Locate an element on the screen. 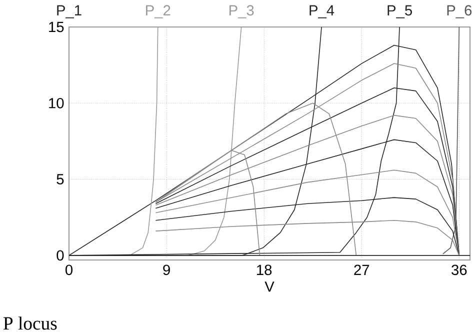 This screenshot has height=334, width=474. x-tick-label: 9 is located at coordinates (166, 270).